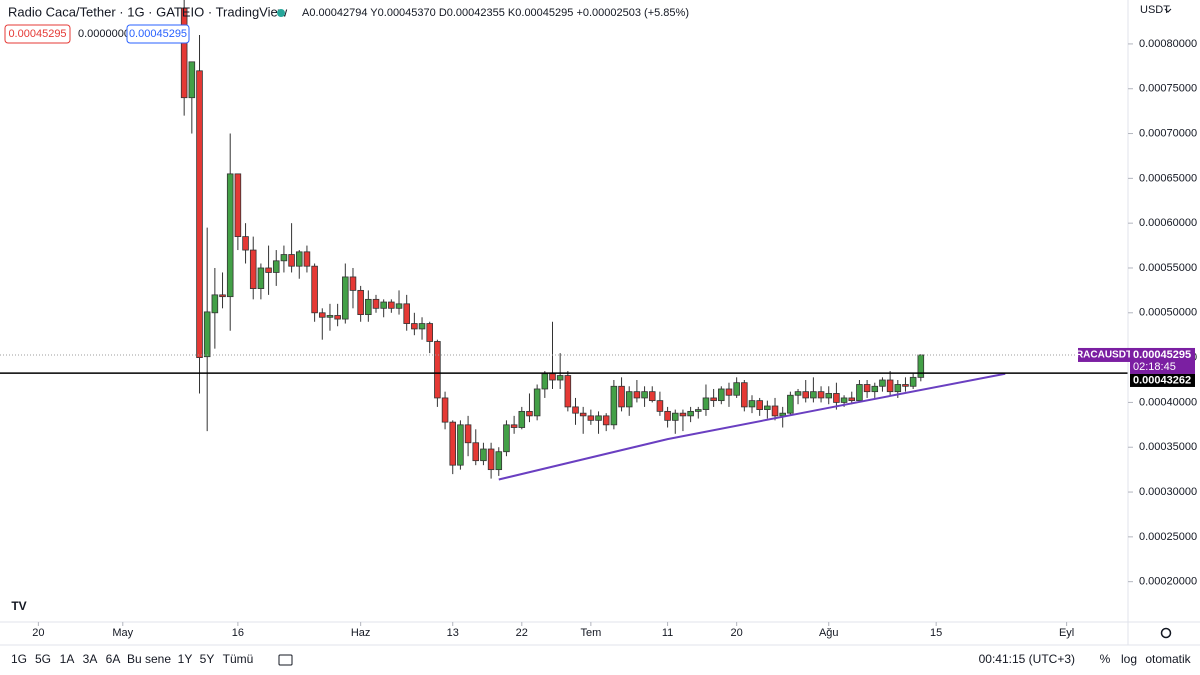  Describe the element at coordinates (1168, 492) in the screenshot. I see `y-tick-label: 0.00030000` at that location.